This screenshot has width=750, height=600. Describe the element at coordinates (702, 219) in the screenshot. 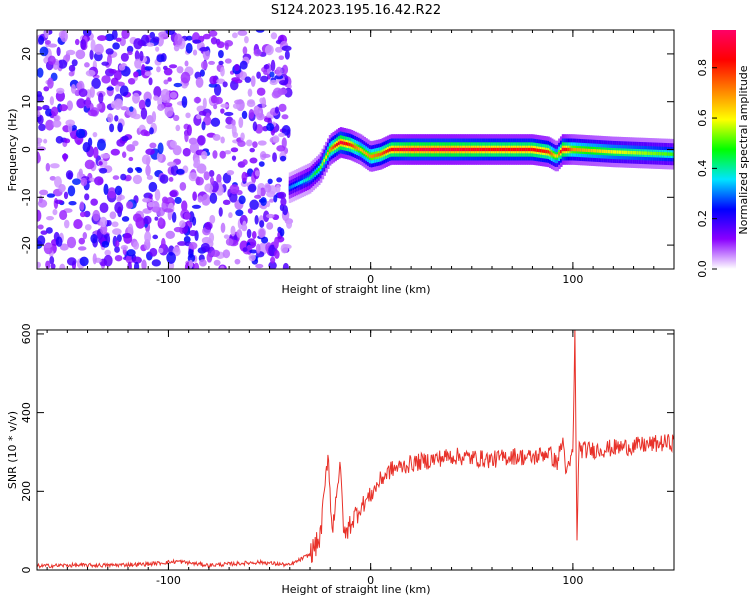

I see `colorbar-tick-label: 0.2` at that location.